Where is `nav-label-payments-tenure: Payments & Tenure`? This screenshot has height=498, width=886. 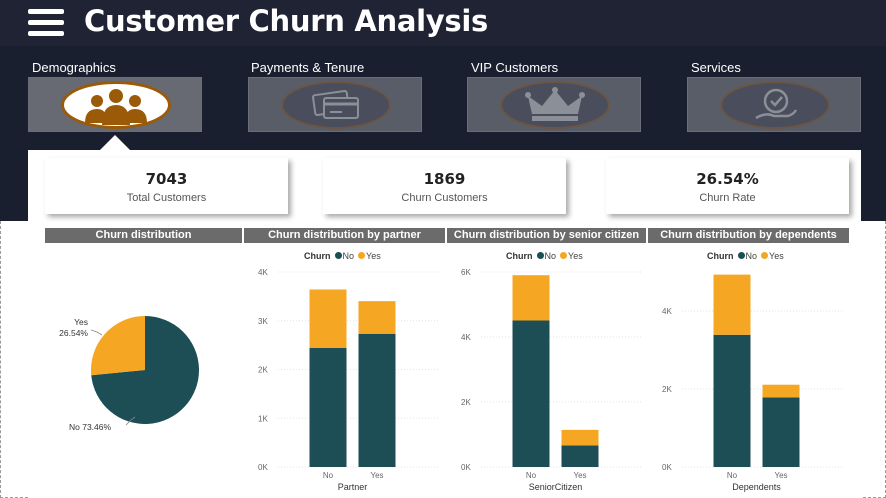 nav-label-payments-tenure: Payments & Tenure is located at coordinates (308, 67).